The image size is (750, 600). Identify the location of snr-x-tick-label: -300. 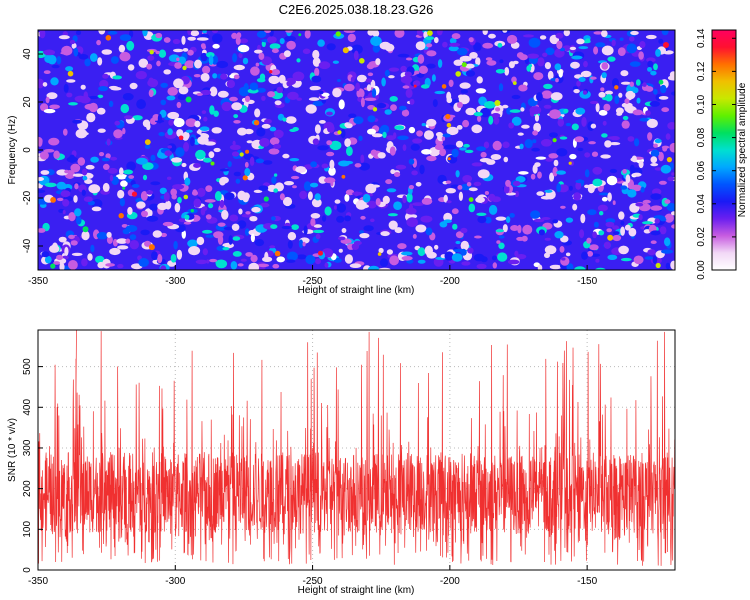
(175, 581).